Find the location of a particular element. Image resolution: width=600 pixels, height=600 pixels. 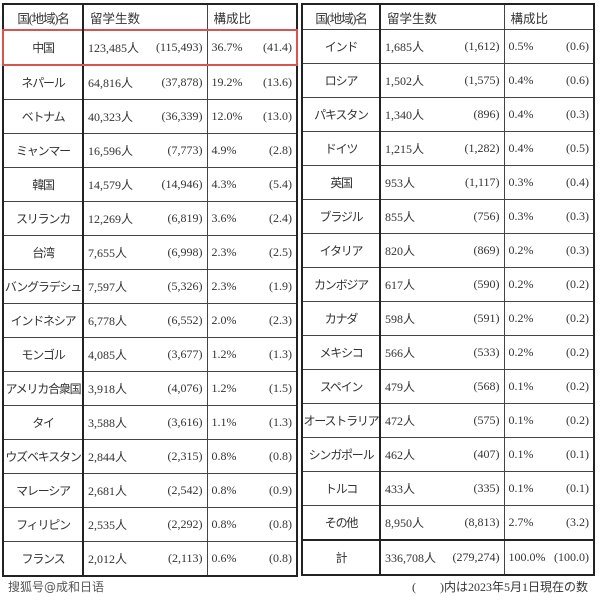

country-name: ブラジル is located at coordinates (341, 216).